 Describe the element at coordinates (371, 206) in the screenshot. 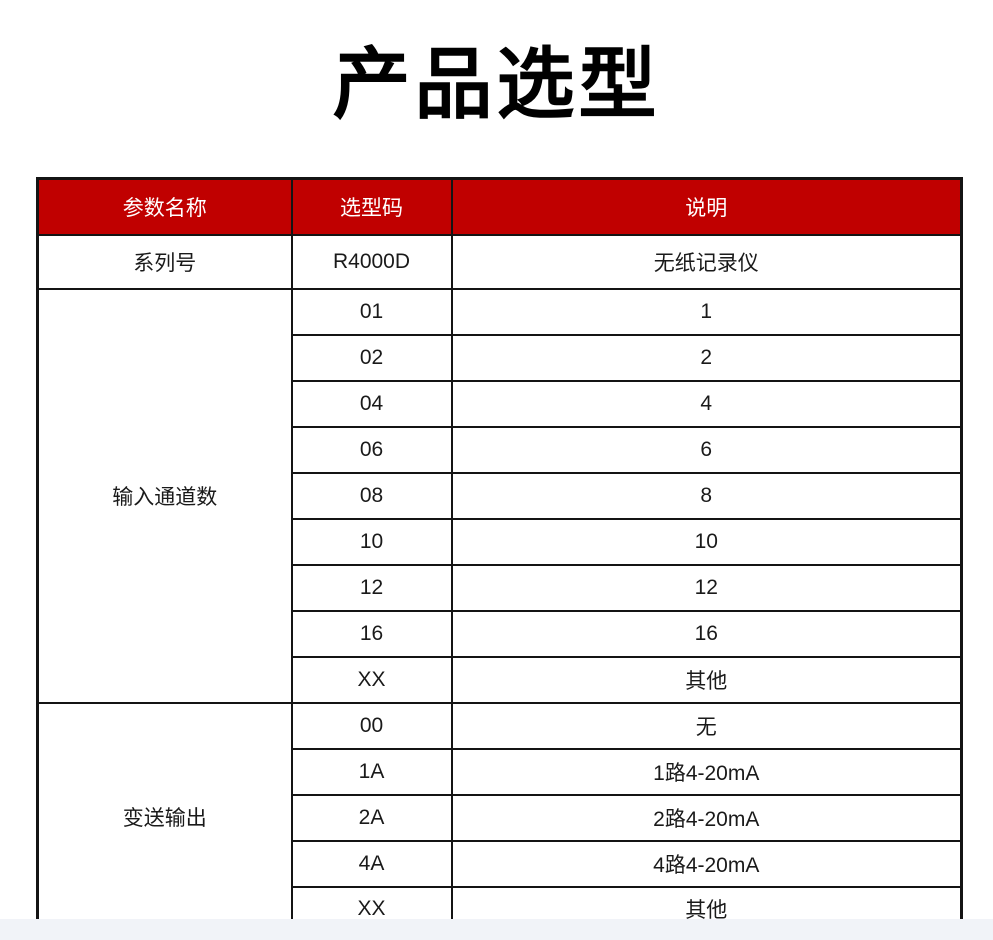

I see `column-header-selection-code: 选型码` at that location.